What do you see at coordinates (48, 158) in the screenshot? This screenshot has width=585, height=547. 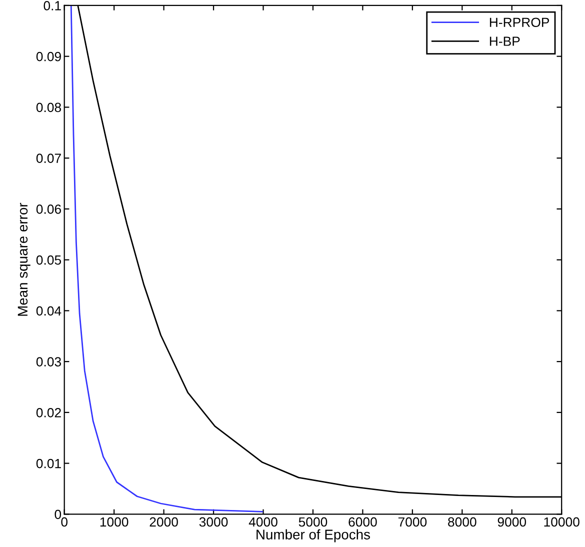 I see `y-tick-label: 0.07` at bounding box center [48, 158].